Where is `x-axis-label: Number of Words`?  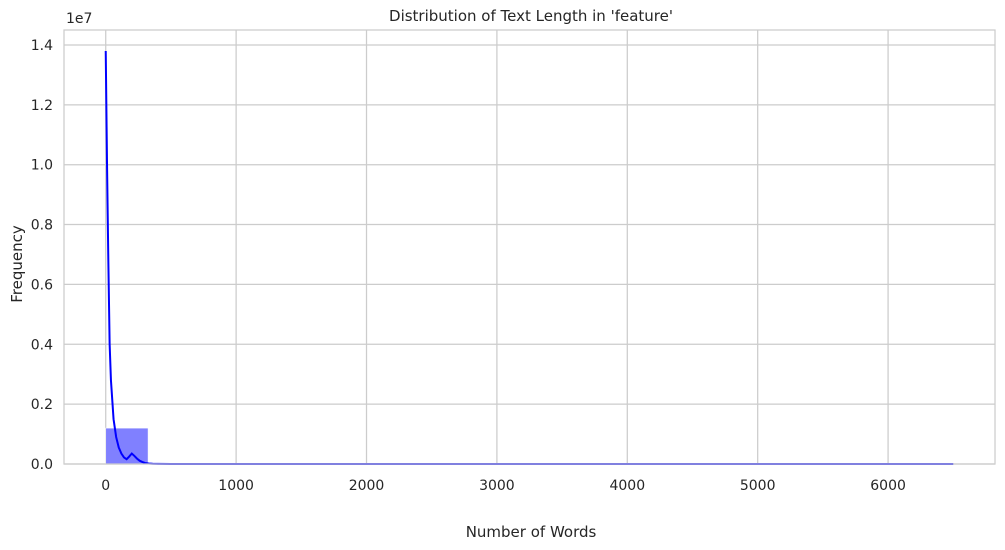 x-axis-label: Number of Words is located at coordinates (531, 532).